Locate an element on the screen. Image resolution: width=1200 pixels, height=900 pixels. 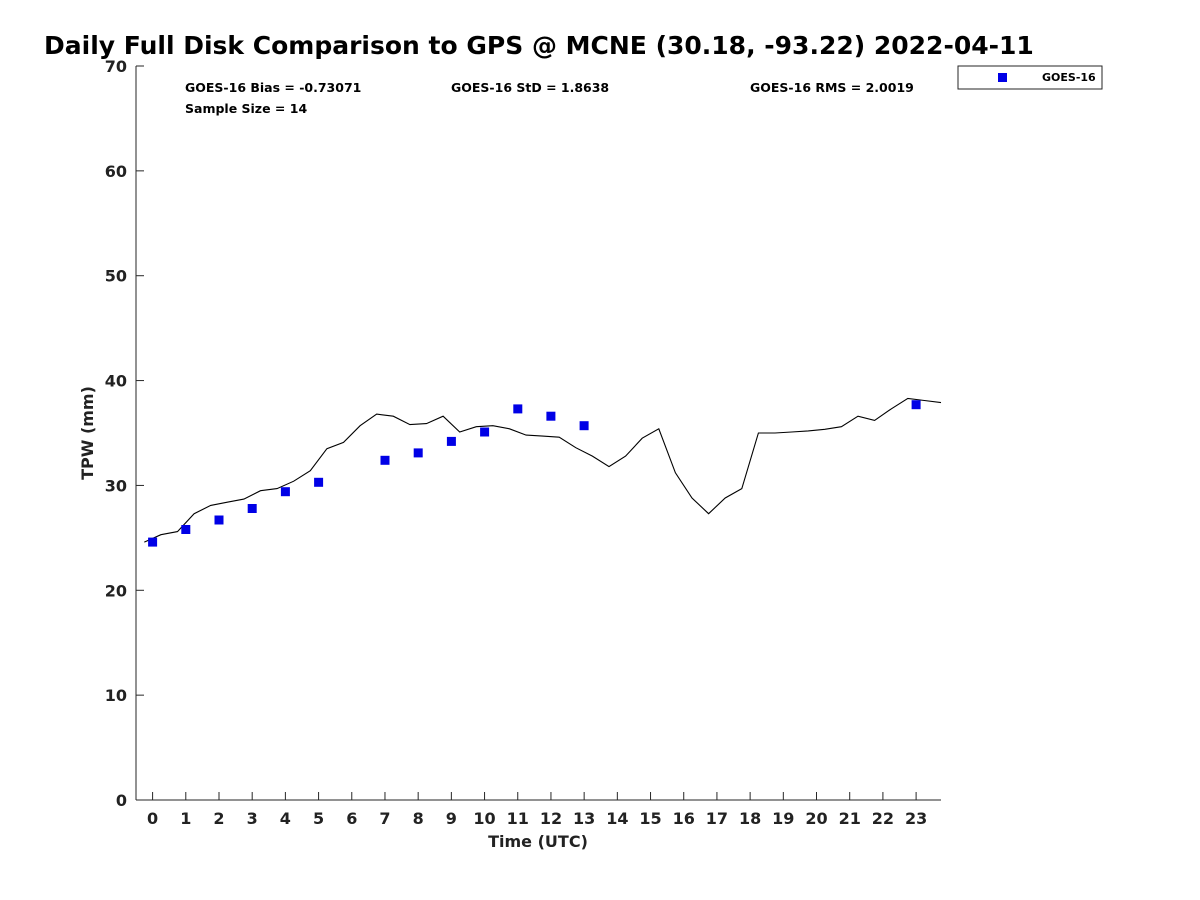
legend-box is located at coordinates (1030, 77).